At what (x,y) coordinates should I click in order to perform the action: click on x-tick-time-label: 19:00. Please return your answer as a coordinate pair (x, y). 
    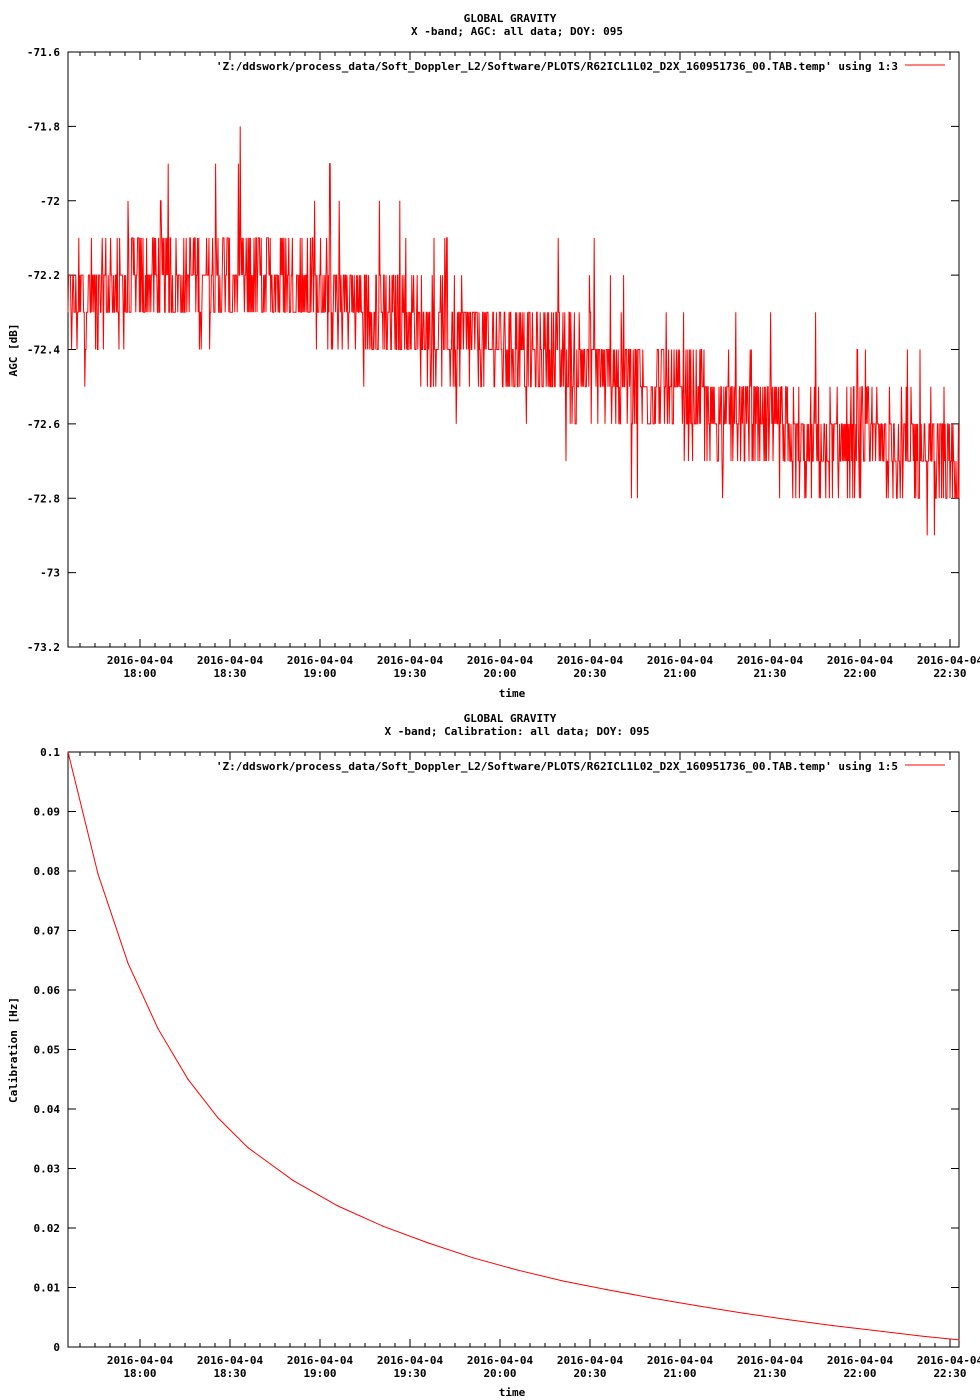
    Looking at the image, I should click on (319, 1373).